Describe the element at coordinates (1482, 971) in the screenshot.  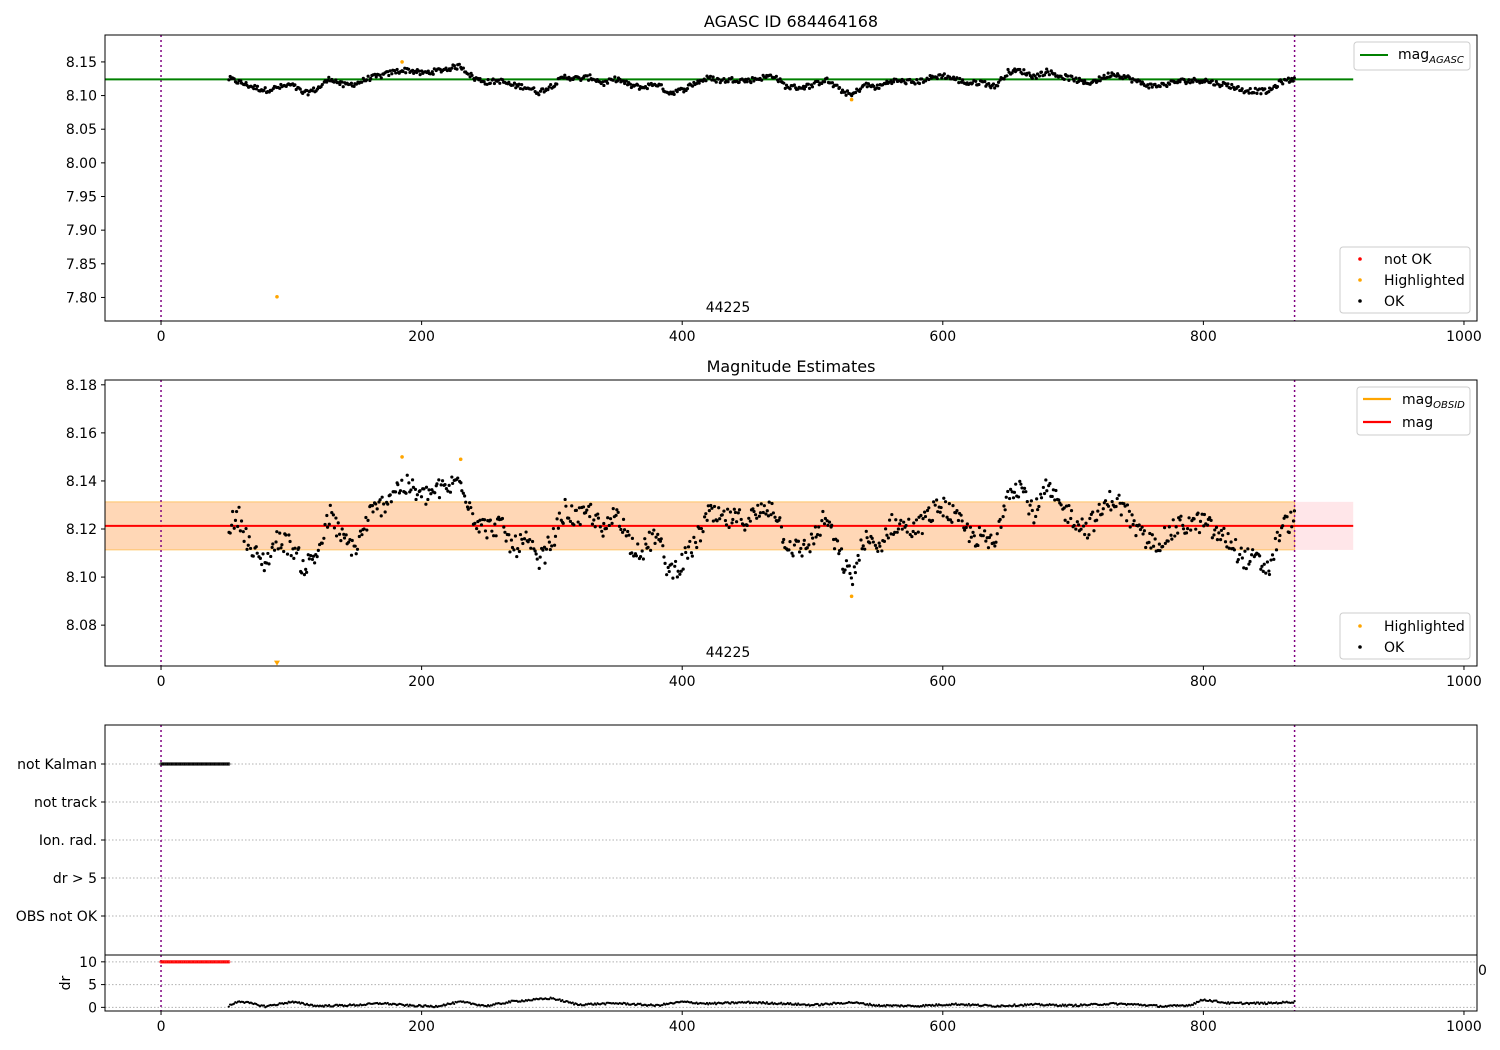
I see `clipped-tick-label: 0` at that location.